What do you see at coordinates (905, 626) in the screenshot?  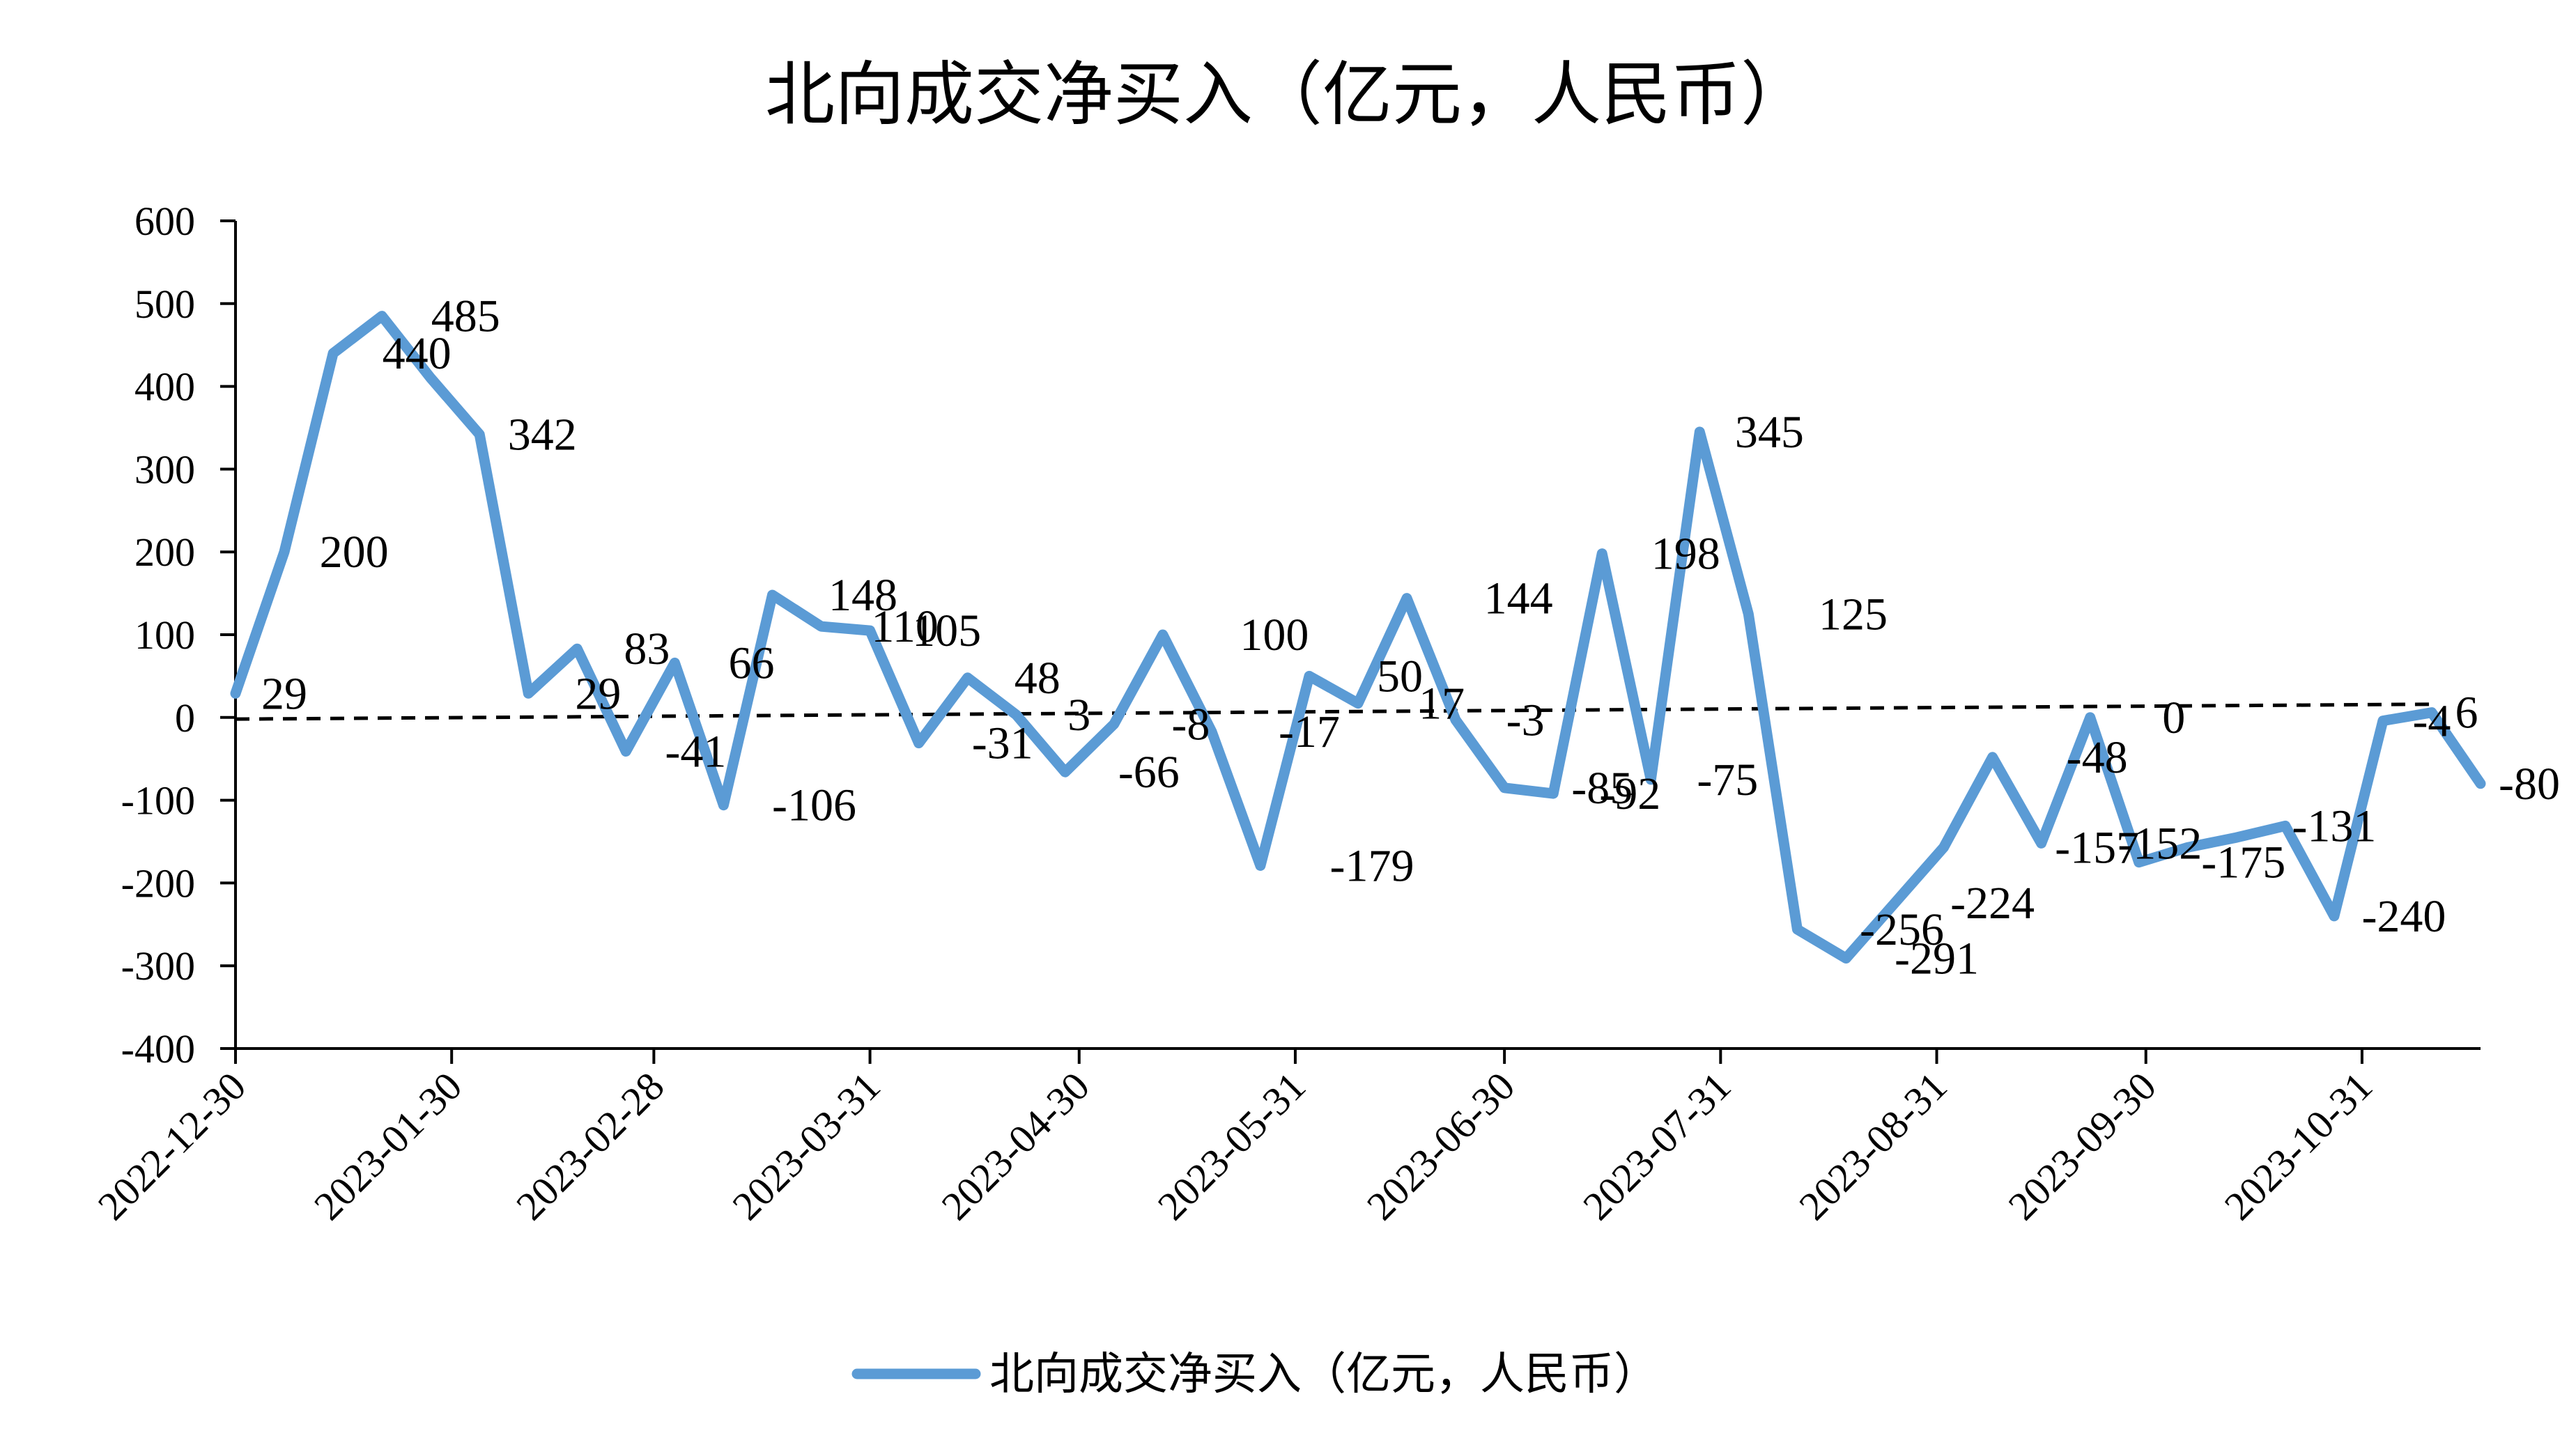 I see `data-label: 110` at bounding box center [905, 626].